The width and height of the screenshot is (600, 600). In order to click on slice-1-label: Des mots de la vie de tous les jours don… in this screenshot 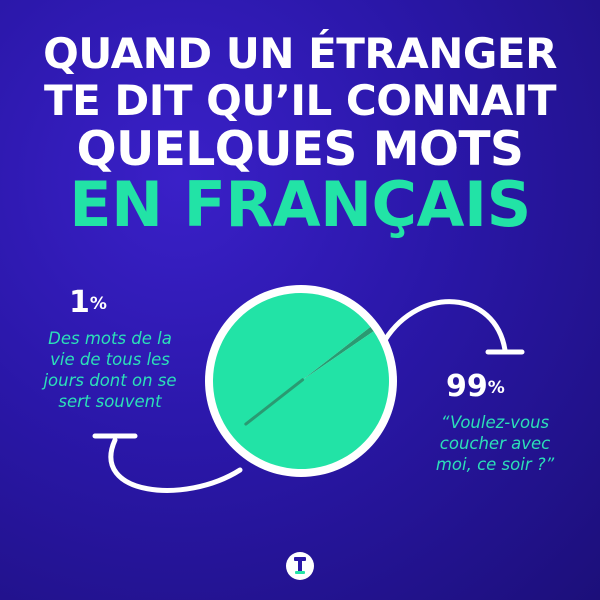, I will do `click(110, 370)`.